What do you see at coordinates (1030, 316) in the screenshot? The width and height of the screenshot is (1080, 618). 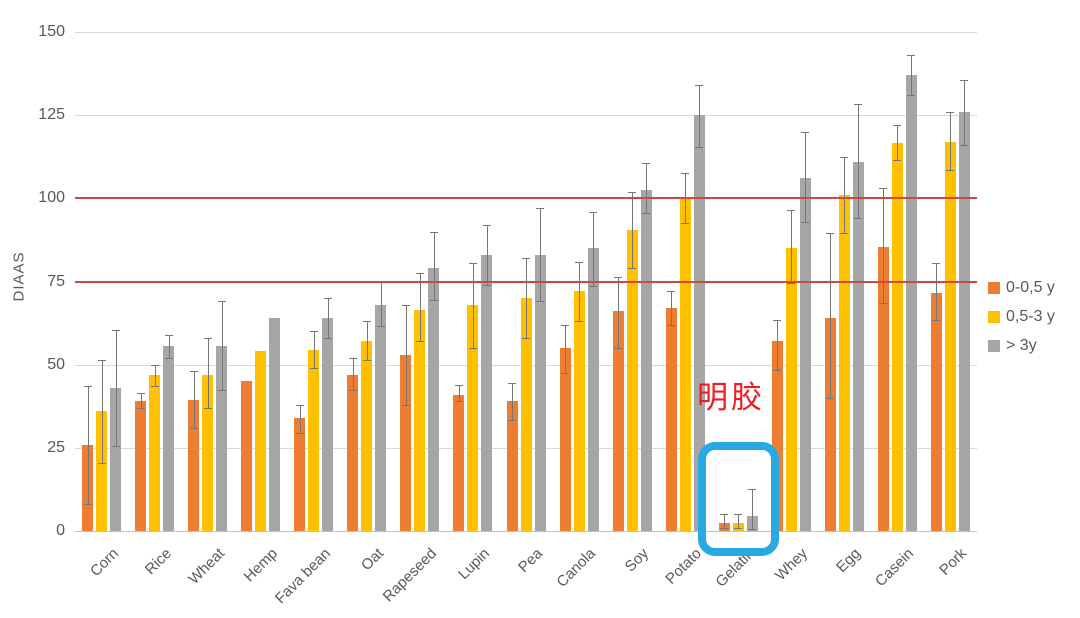 I see `legend-label: 0,5-3 y` at bounding box center [1030, 316].